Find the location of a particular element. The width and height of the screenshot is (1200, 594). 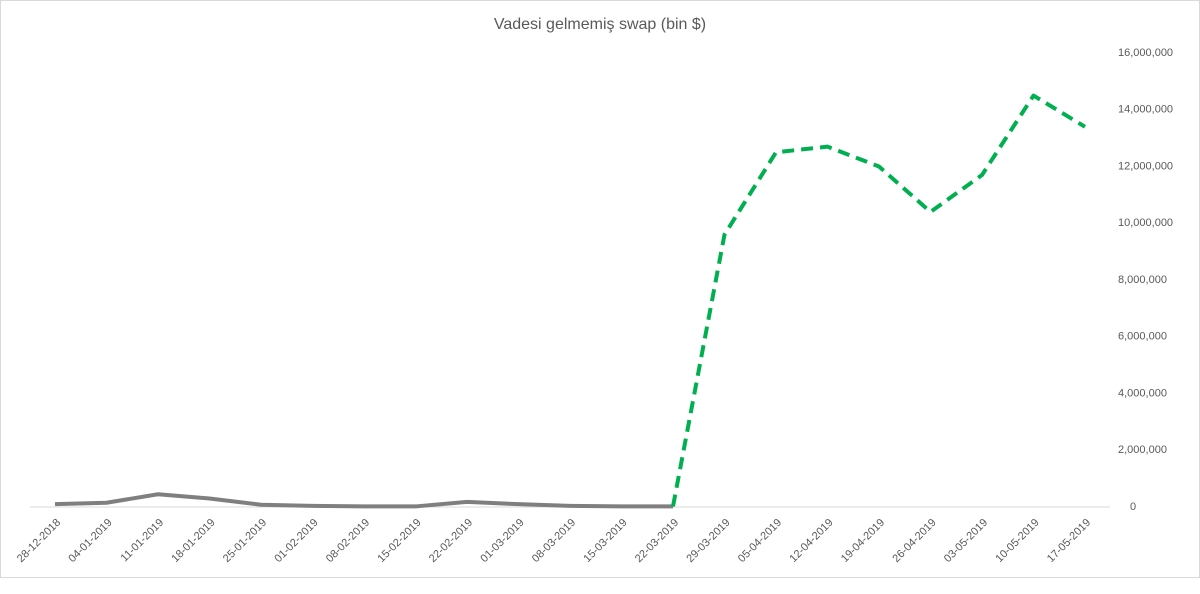

y-tick-label: 10,000,000 is located at coordinates (1145, 223).